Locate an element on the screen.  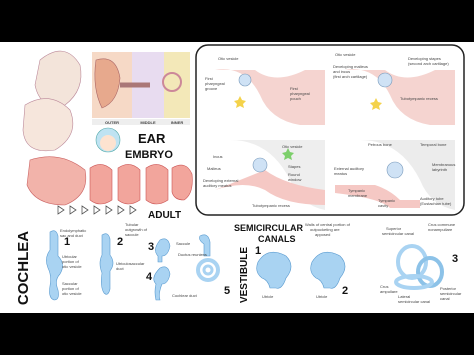
vestibule-shapes is located at coordinates (350, 267).